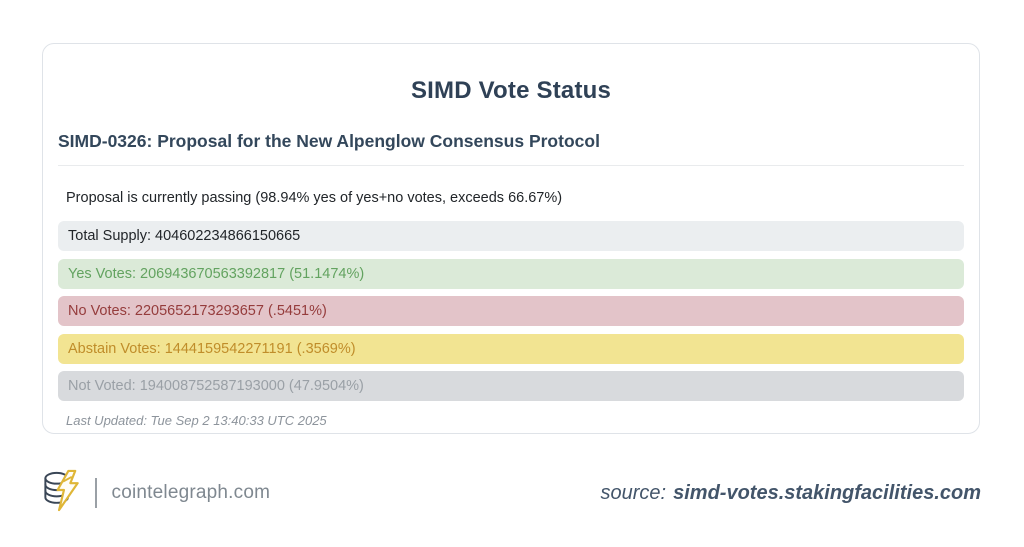 This screenshot has height=547, width=1024. What do you see at coordinates (511, 348) in the screenshot?
I see `abstain-votes-row: Abstain Votes: 1444159542271191 (.3569%)` at bounding box center [511, 348].